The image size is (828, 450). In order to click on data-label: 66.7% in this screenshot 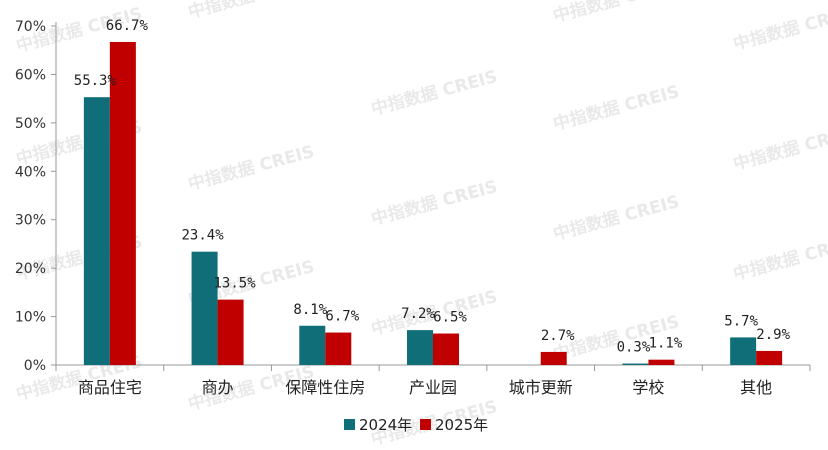, I will do `click(127, 26)`.